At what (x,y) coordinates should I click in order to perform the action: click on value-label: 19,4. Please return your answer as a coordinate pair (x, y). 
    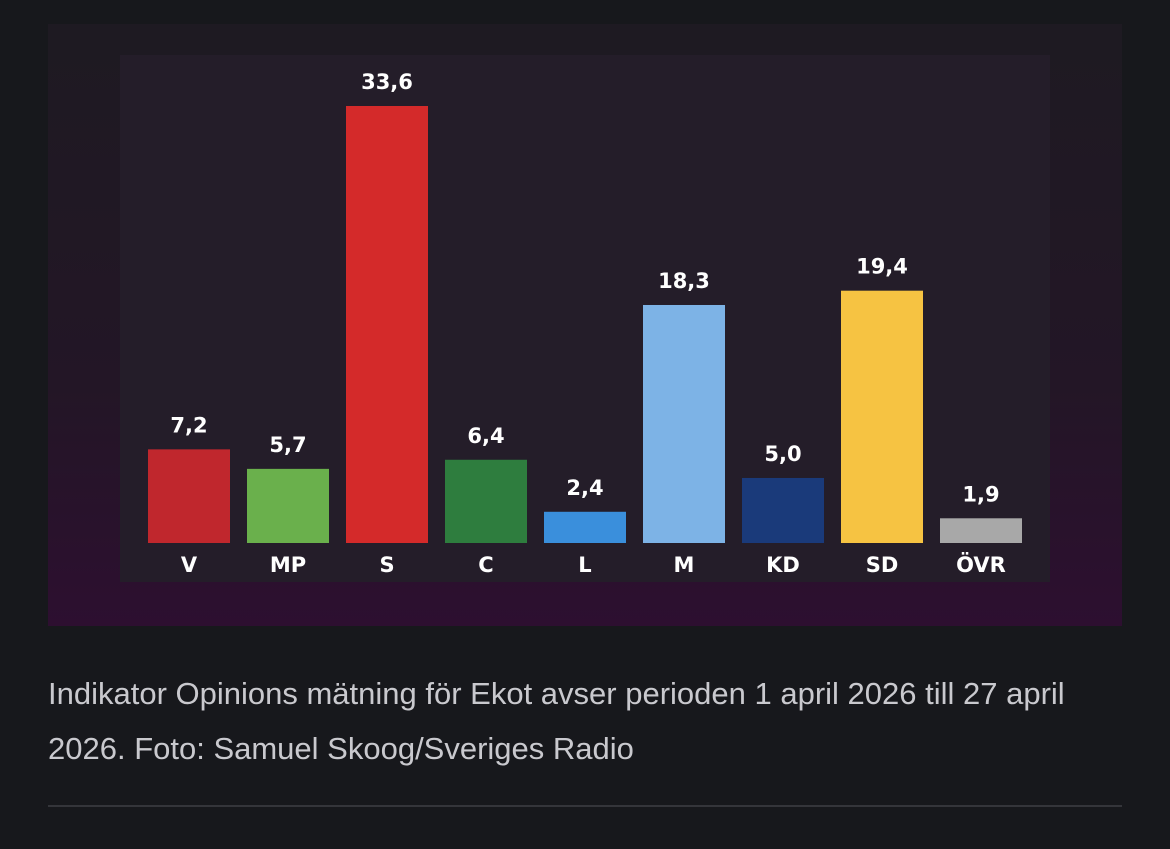
    Looking at the image, I should click on (882, 267).